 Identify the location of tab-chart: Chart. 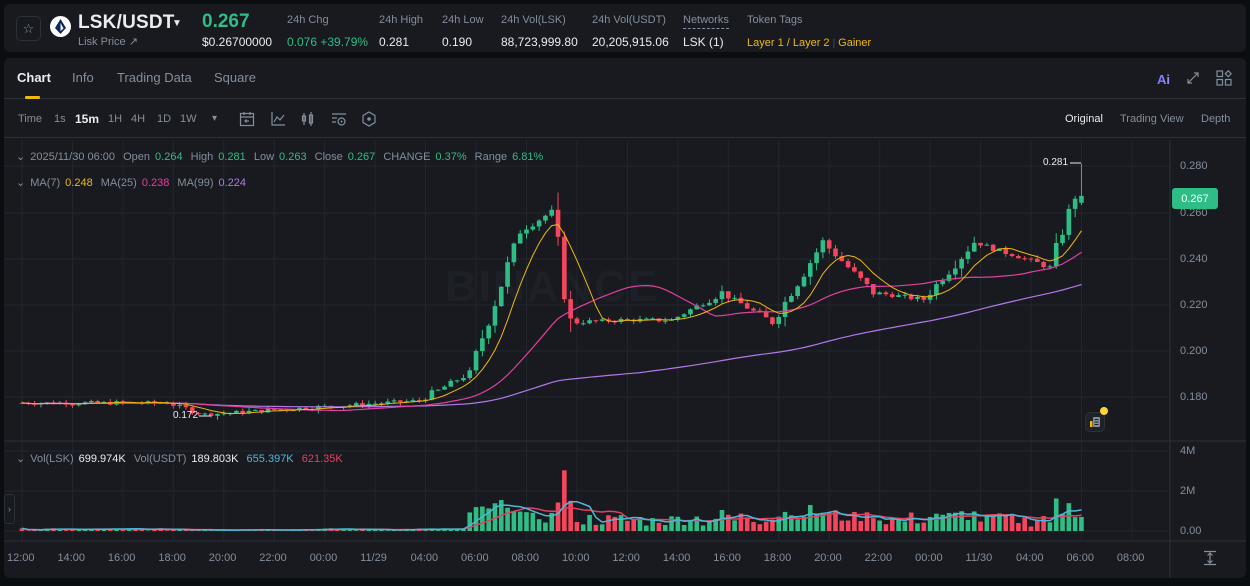
(34, 77).